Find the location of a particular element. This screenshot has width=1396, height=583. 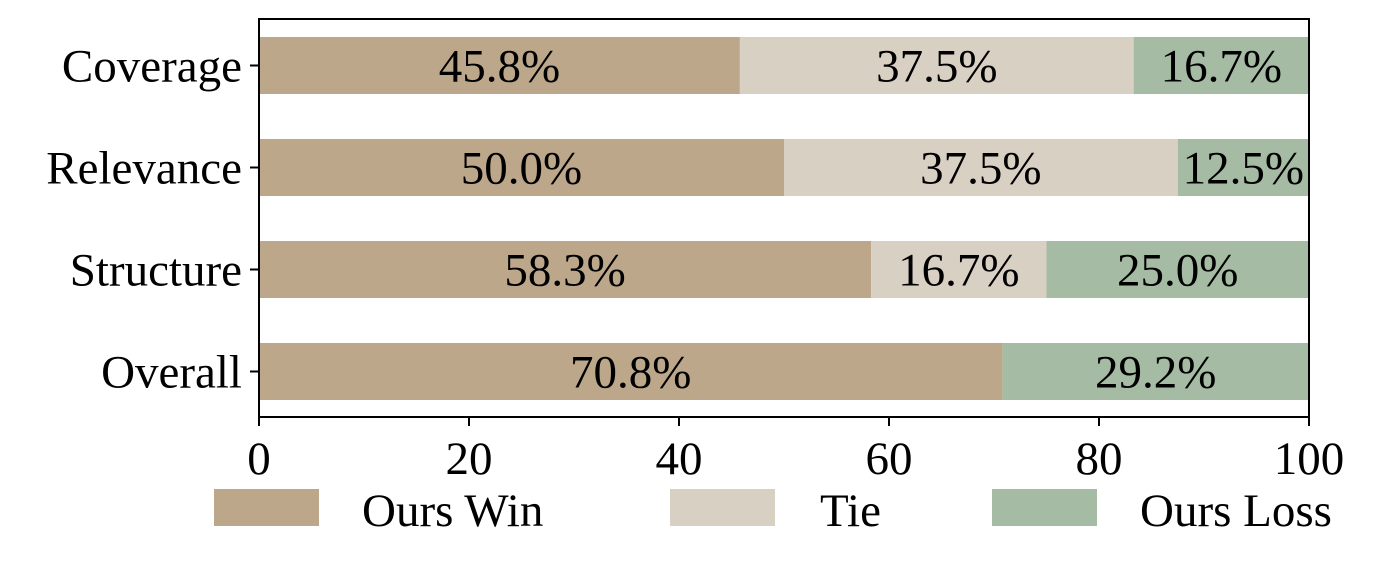

bar-overall-ours-win is located at coordinates (631, 371).